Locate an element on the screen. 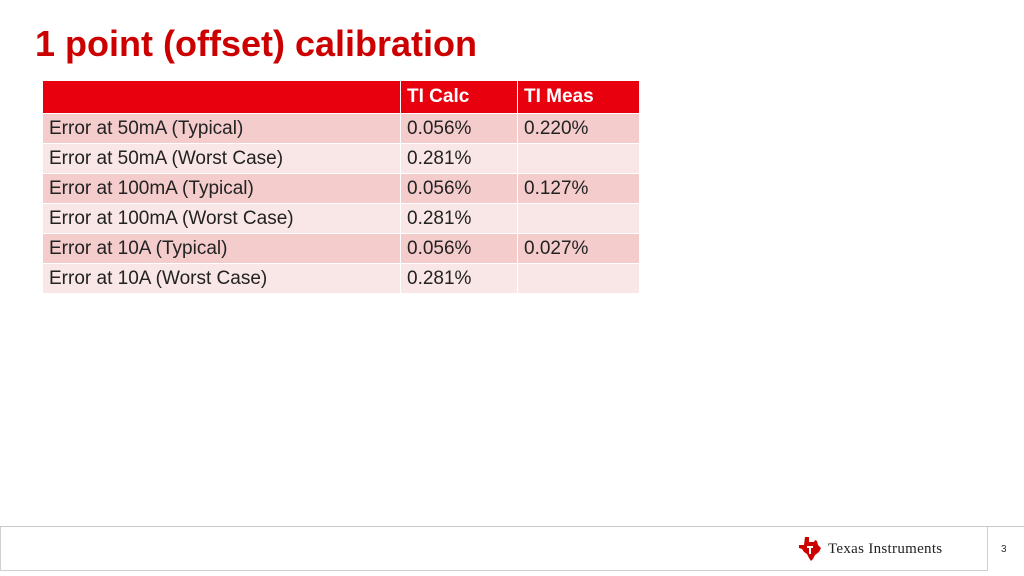  table-header-row: TI Calc TI Meas is located at coordinates (341, 97).